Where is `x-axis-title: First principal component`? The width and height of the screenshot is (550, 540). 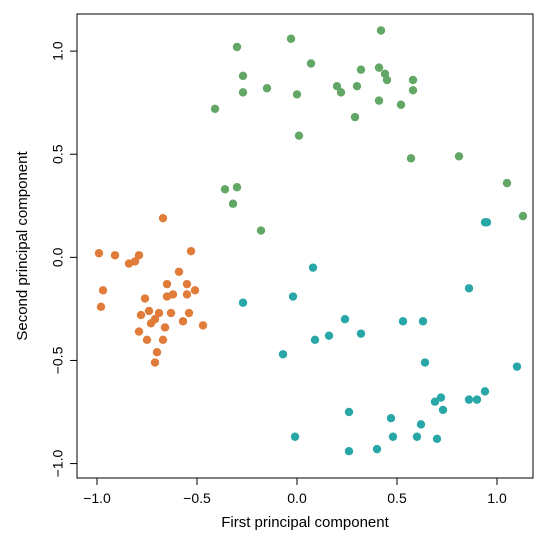 x-axis-title: First principal component is located at coordinates (305, 522).